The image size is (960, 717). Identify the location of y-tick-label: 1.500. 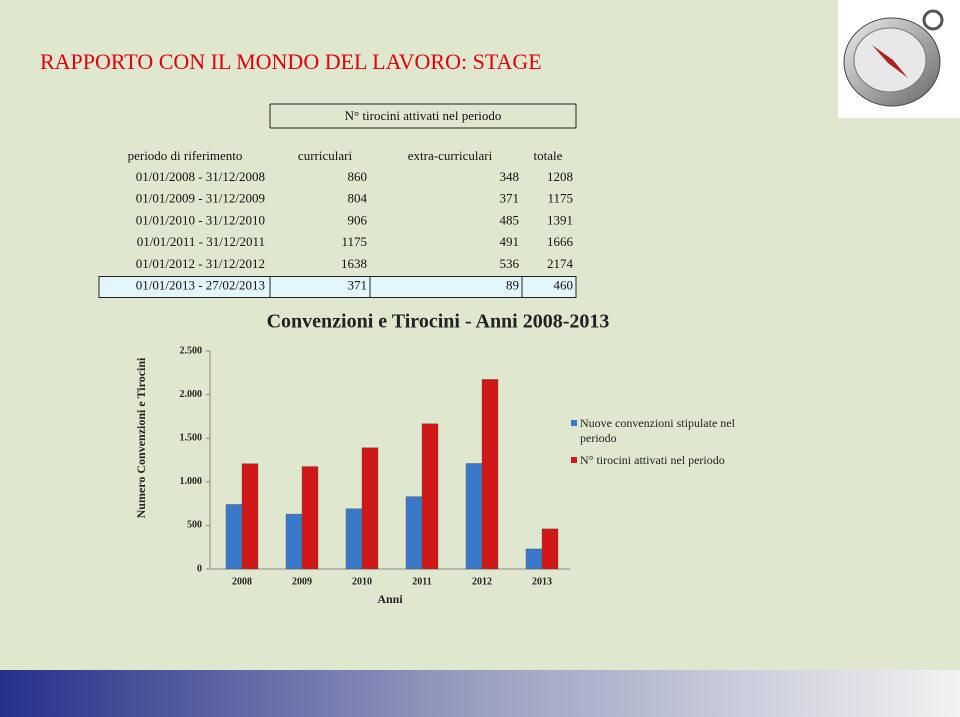
(191, 437).